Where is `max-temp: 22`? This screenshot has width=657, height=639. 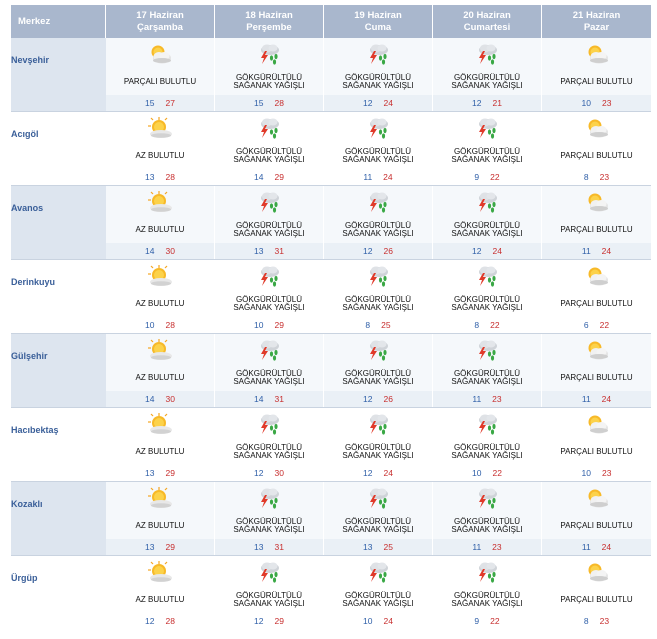 max-temp: 22 is located at coordinates (497, 473).